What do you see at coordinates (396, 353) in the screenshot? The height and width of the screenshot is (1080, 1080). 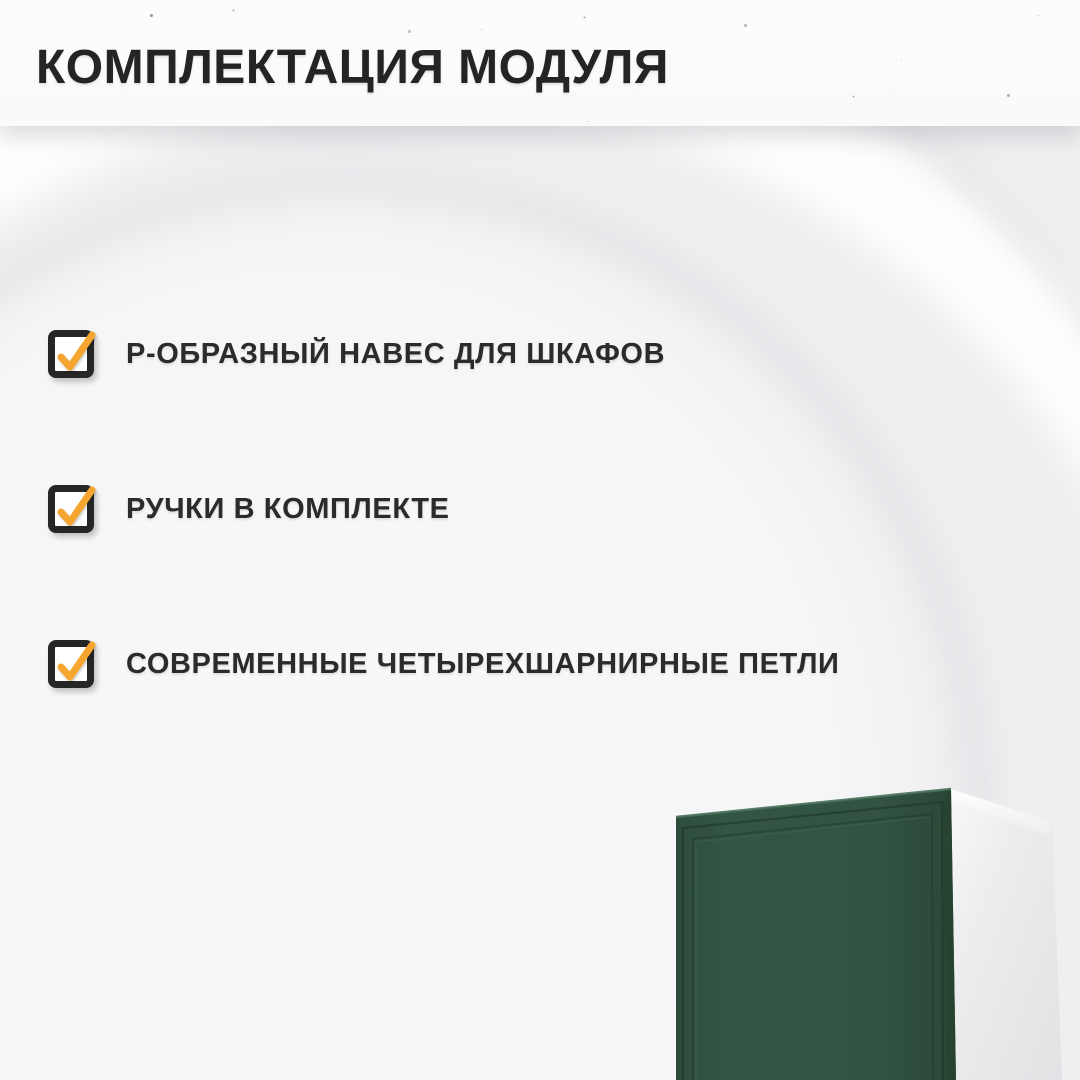 I see `checklist-item-label: Р-ОБРАЗНЫЙ НАВЕС ДЛЯ ШКАФОВ` at bounding box center [396, 353].